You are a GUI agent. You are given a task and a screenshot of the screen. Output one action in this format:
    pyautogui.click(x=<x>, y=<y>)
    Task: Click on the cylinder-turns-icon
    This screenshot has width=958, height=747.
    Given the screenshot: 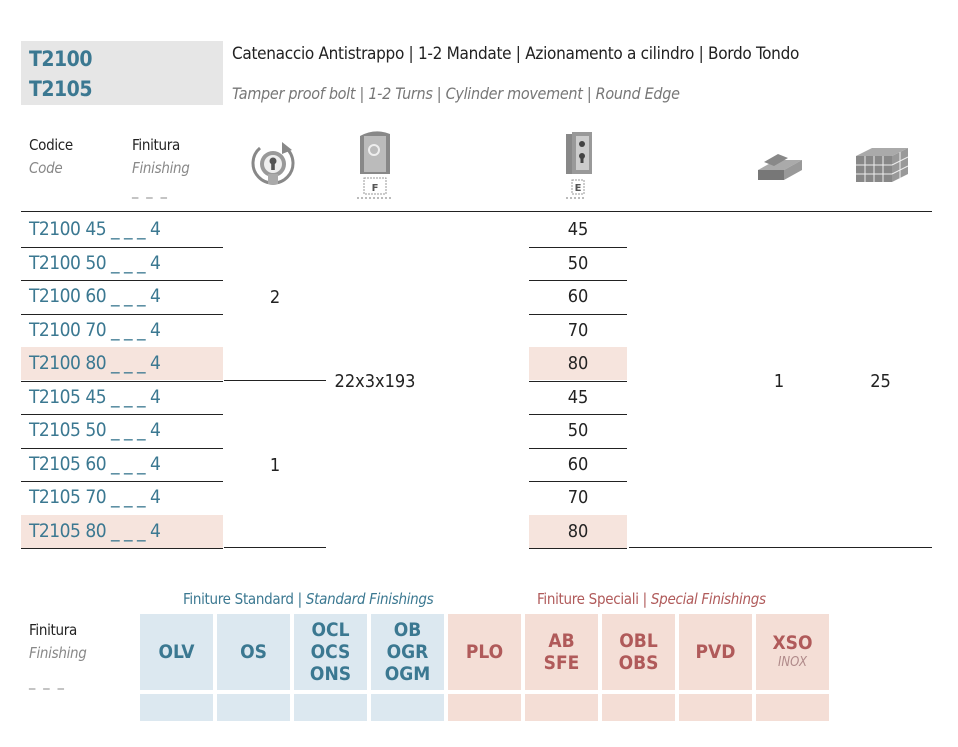 What is the action you would take?
    pyautogui.click(x=273, y=163)
    